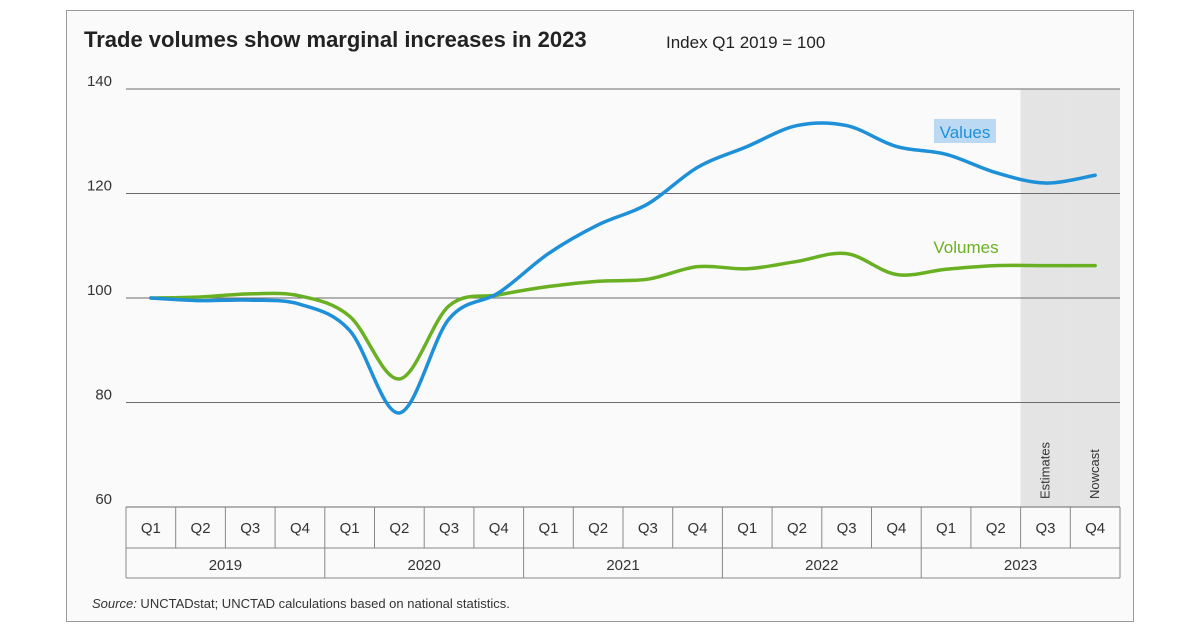  Describe the element at coordinates (99, 186) in the screenshot. I see `y-tick-label-120: 120` at that location.